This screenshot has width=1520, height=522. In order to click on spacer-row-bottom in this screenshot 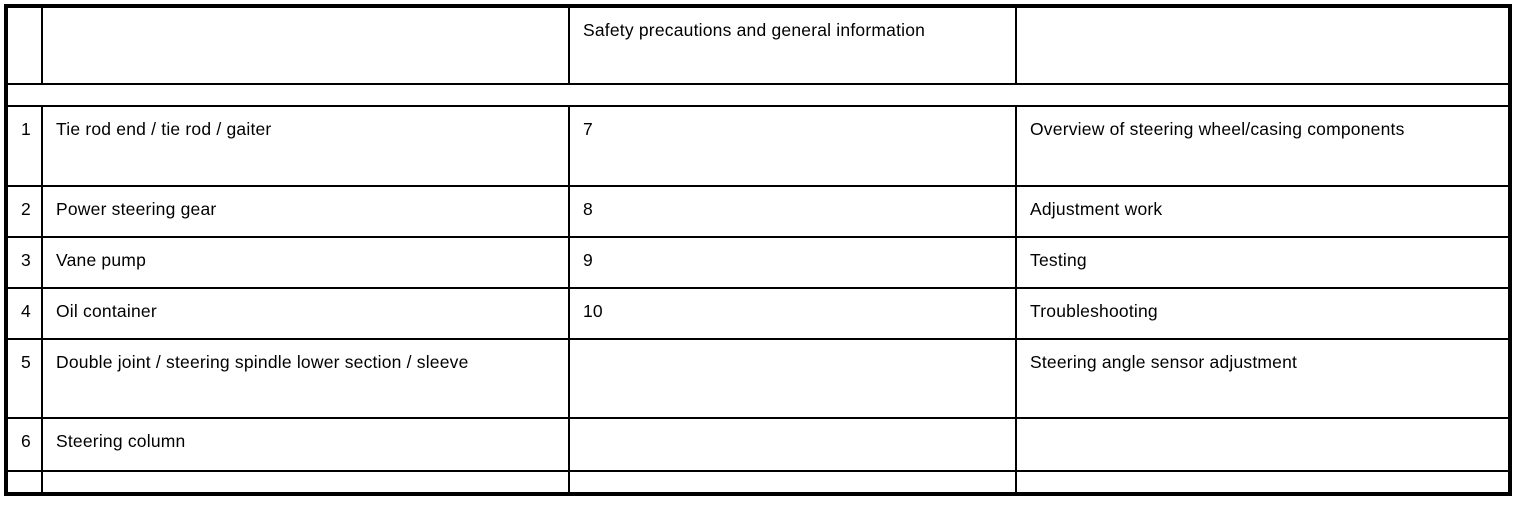, I will do `click(758, 482)`.